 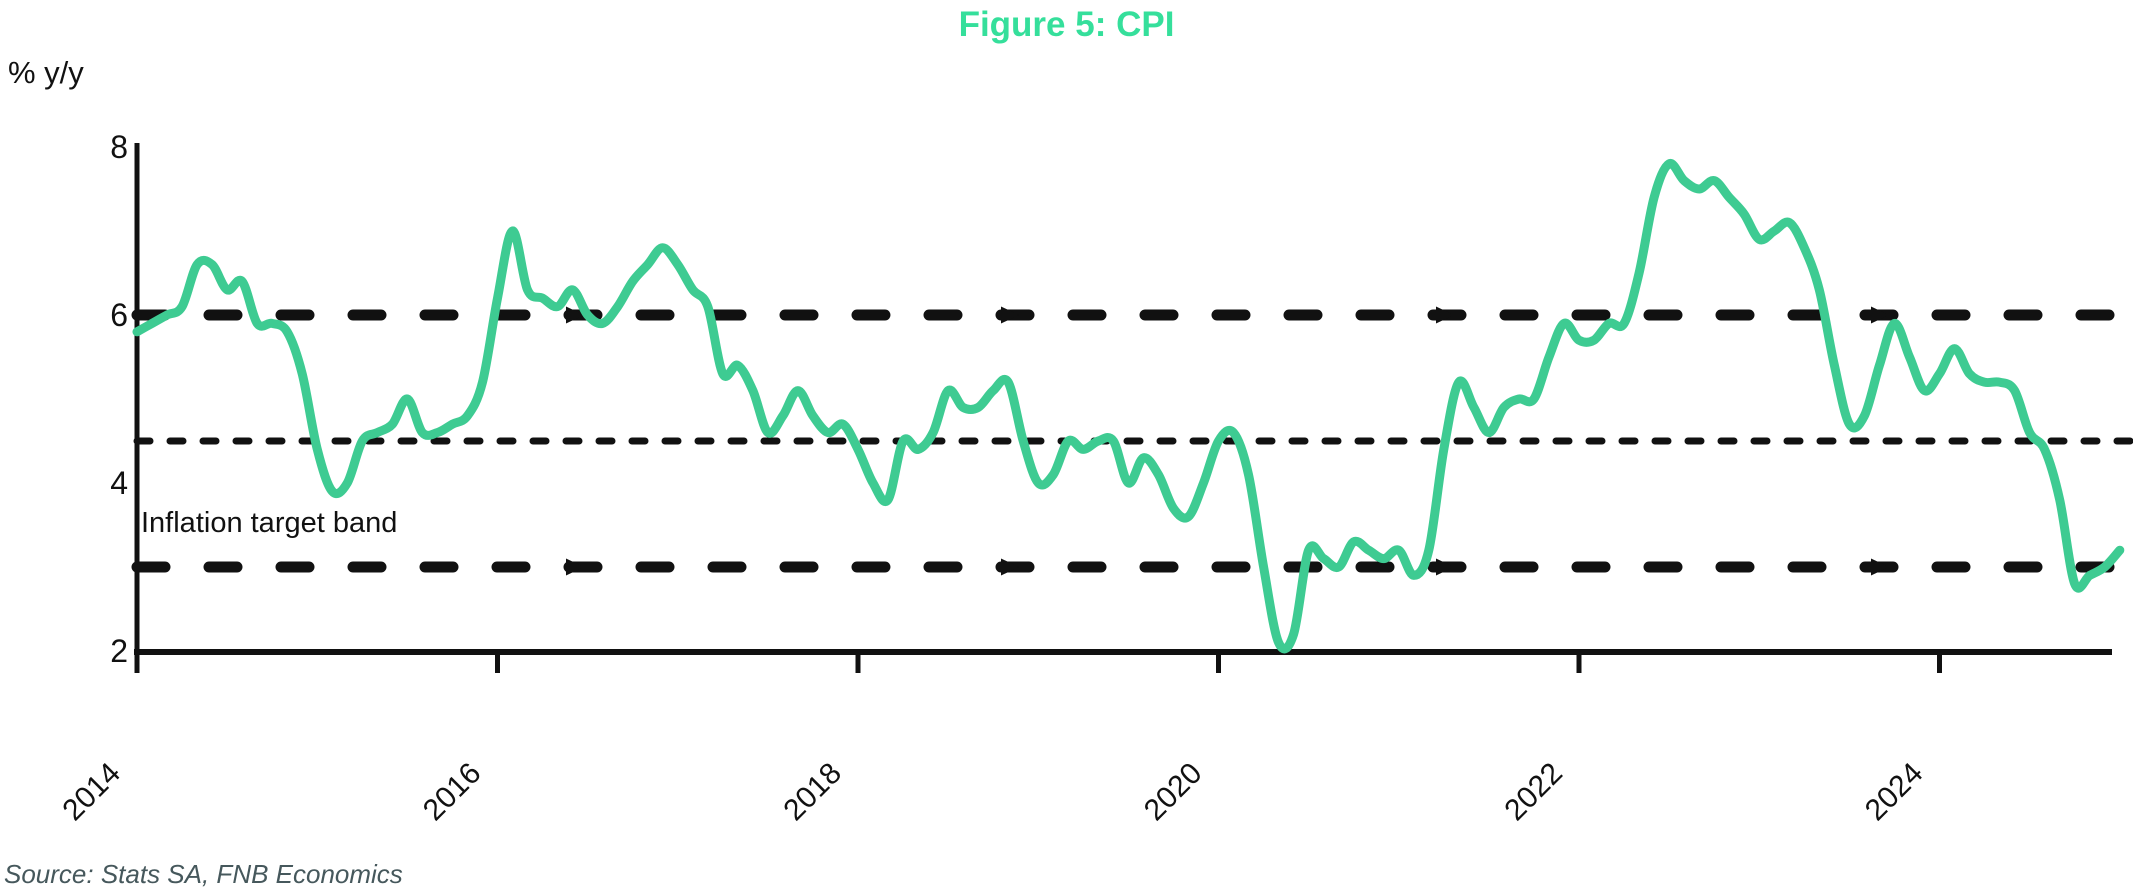 I want to click on x-tick-label: 2024, so click(x=1894, y=792).